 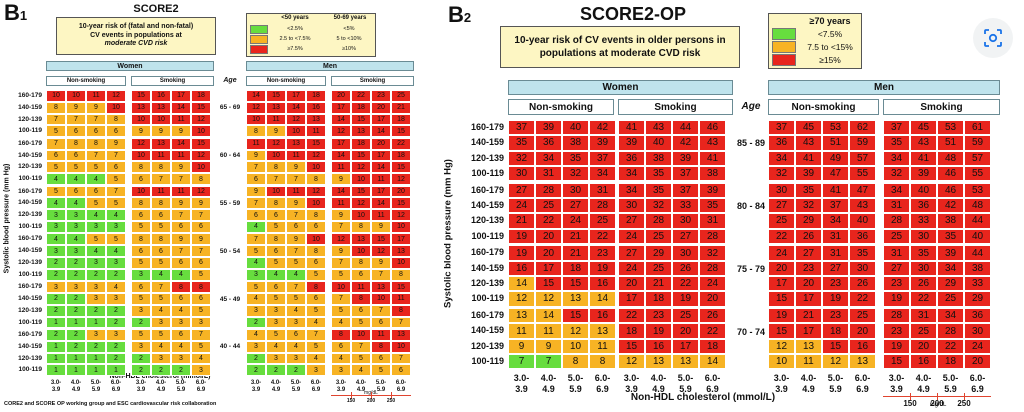 What do you see at coordinates (116, 131) in the screenshot?
I see `risk-cell-women-non-smoking: 6` at bounding box center [116, 131].